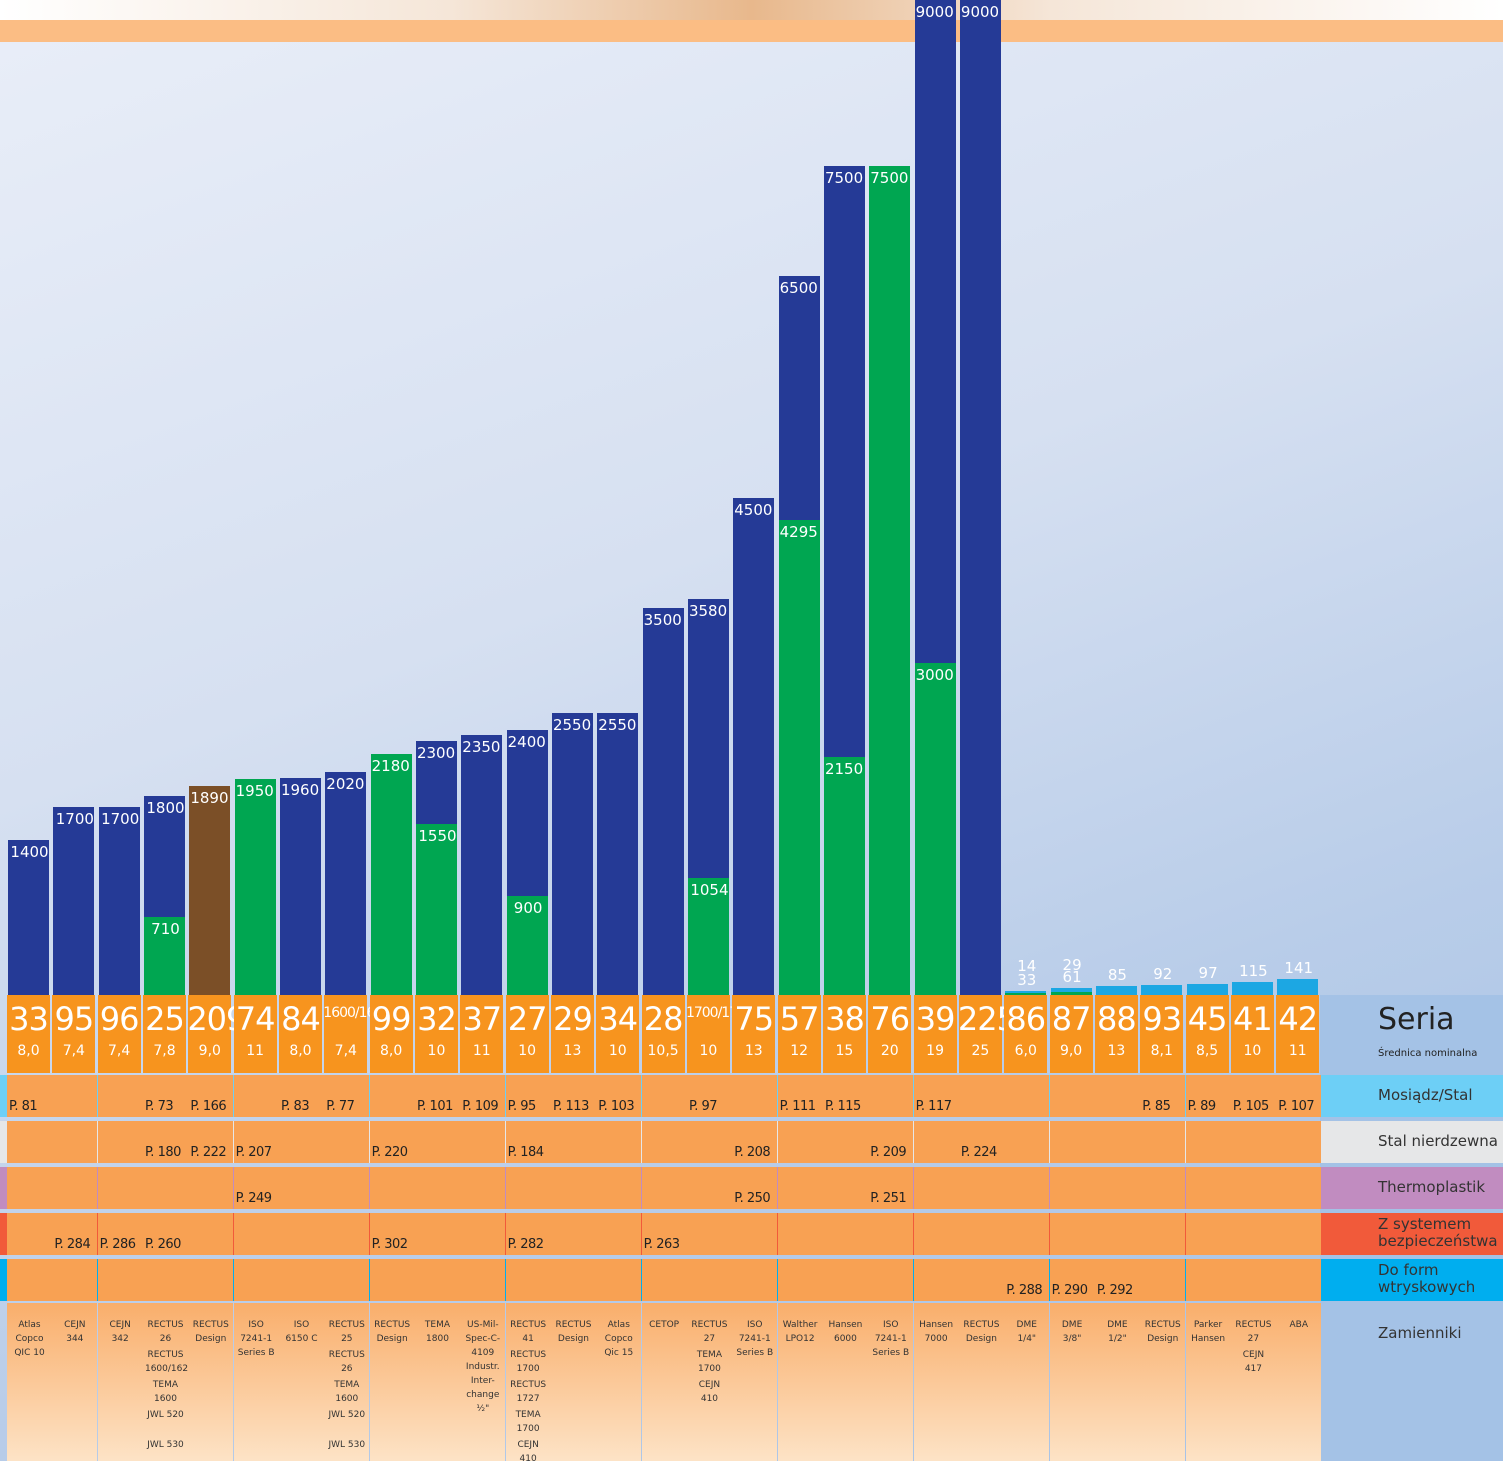  Describe the element at coordinates (216, 1019) in the screenshot. I see `series-number: 209` at that location.